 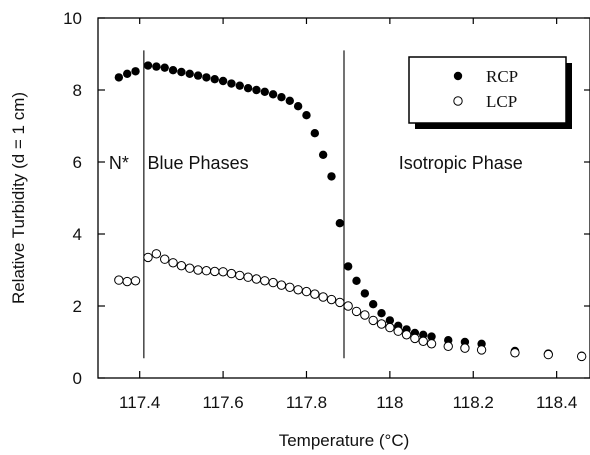 I want to click on y-tick-label: 2, so click(x=77, y=306).